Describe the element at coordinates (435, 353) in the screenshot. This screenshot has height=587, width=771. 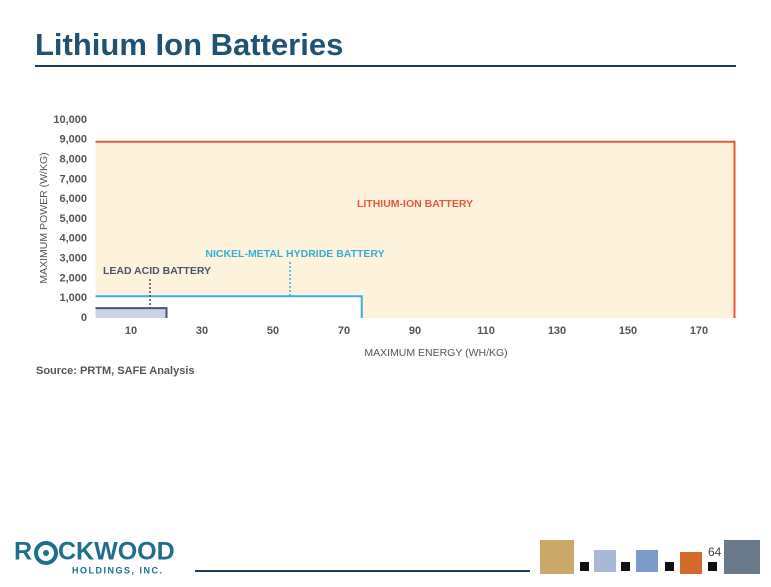
I see `x-axis-title: MAXIMUM ENERGY (WH/KG)` at that location.